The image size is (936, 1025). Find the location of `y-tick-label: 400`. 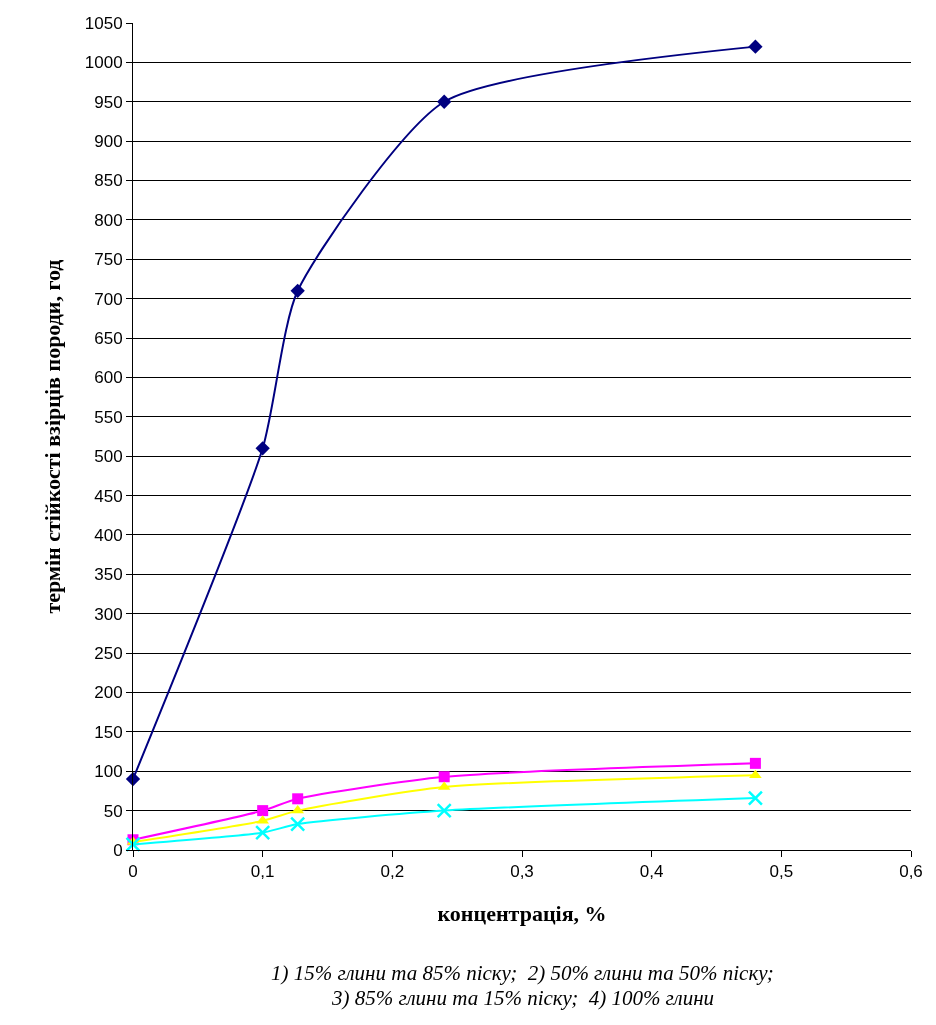

y-tick-label: 400 is located at coordinates (108, 535).